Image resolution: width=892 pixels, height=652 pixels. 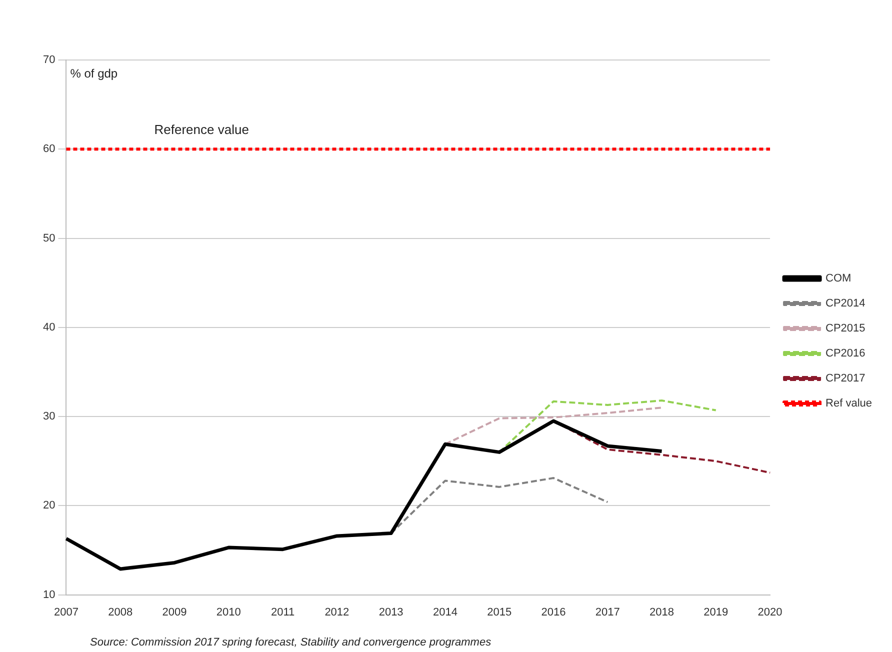 I want to click on y-tick-label: 70, so click(x=49, y=60).